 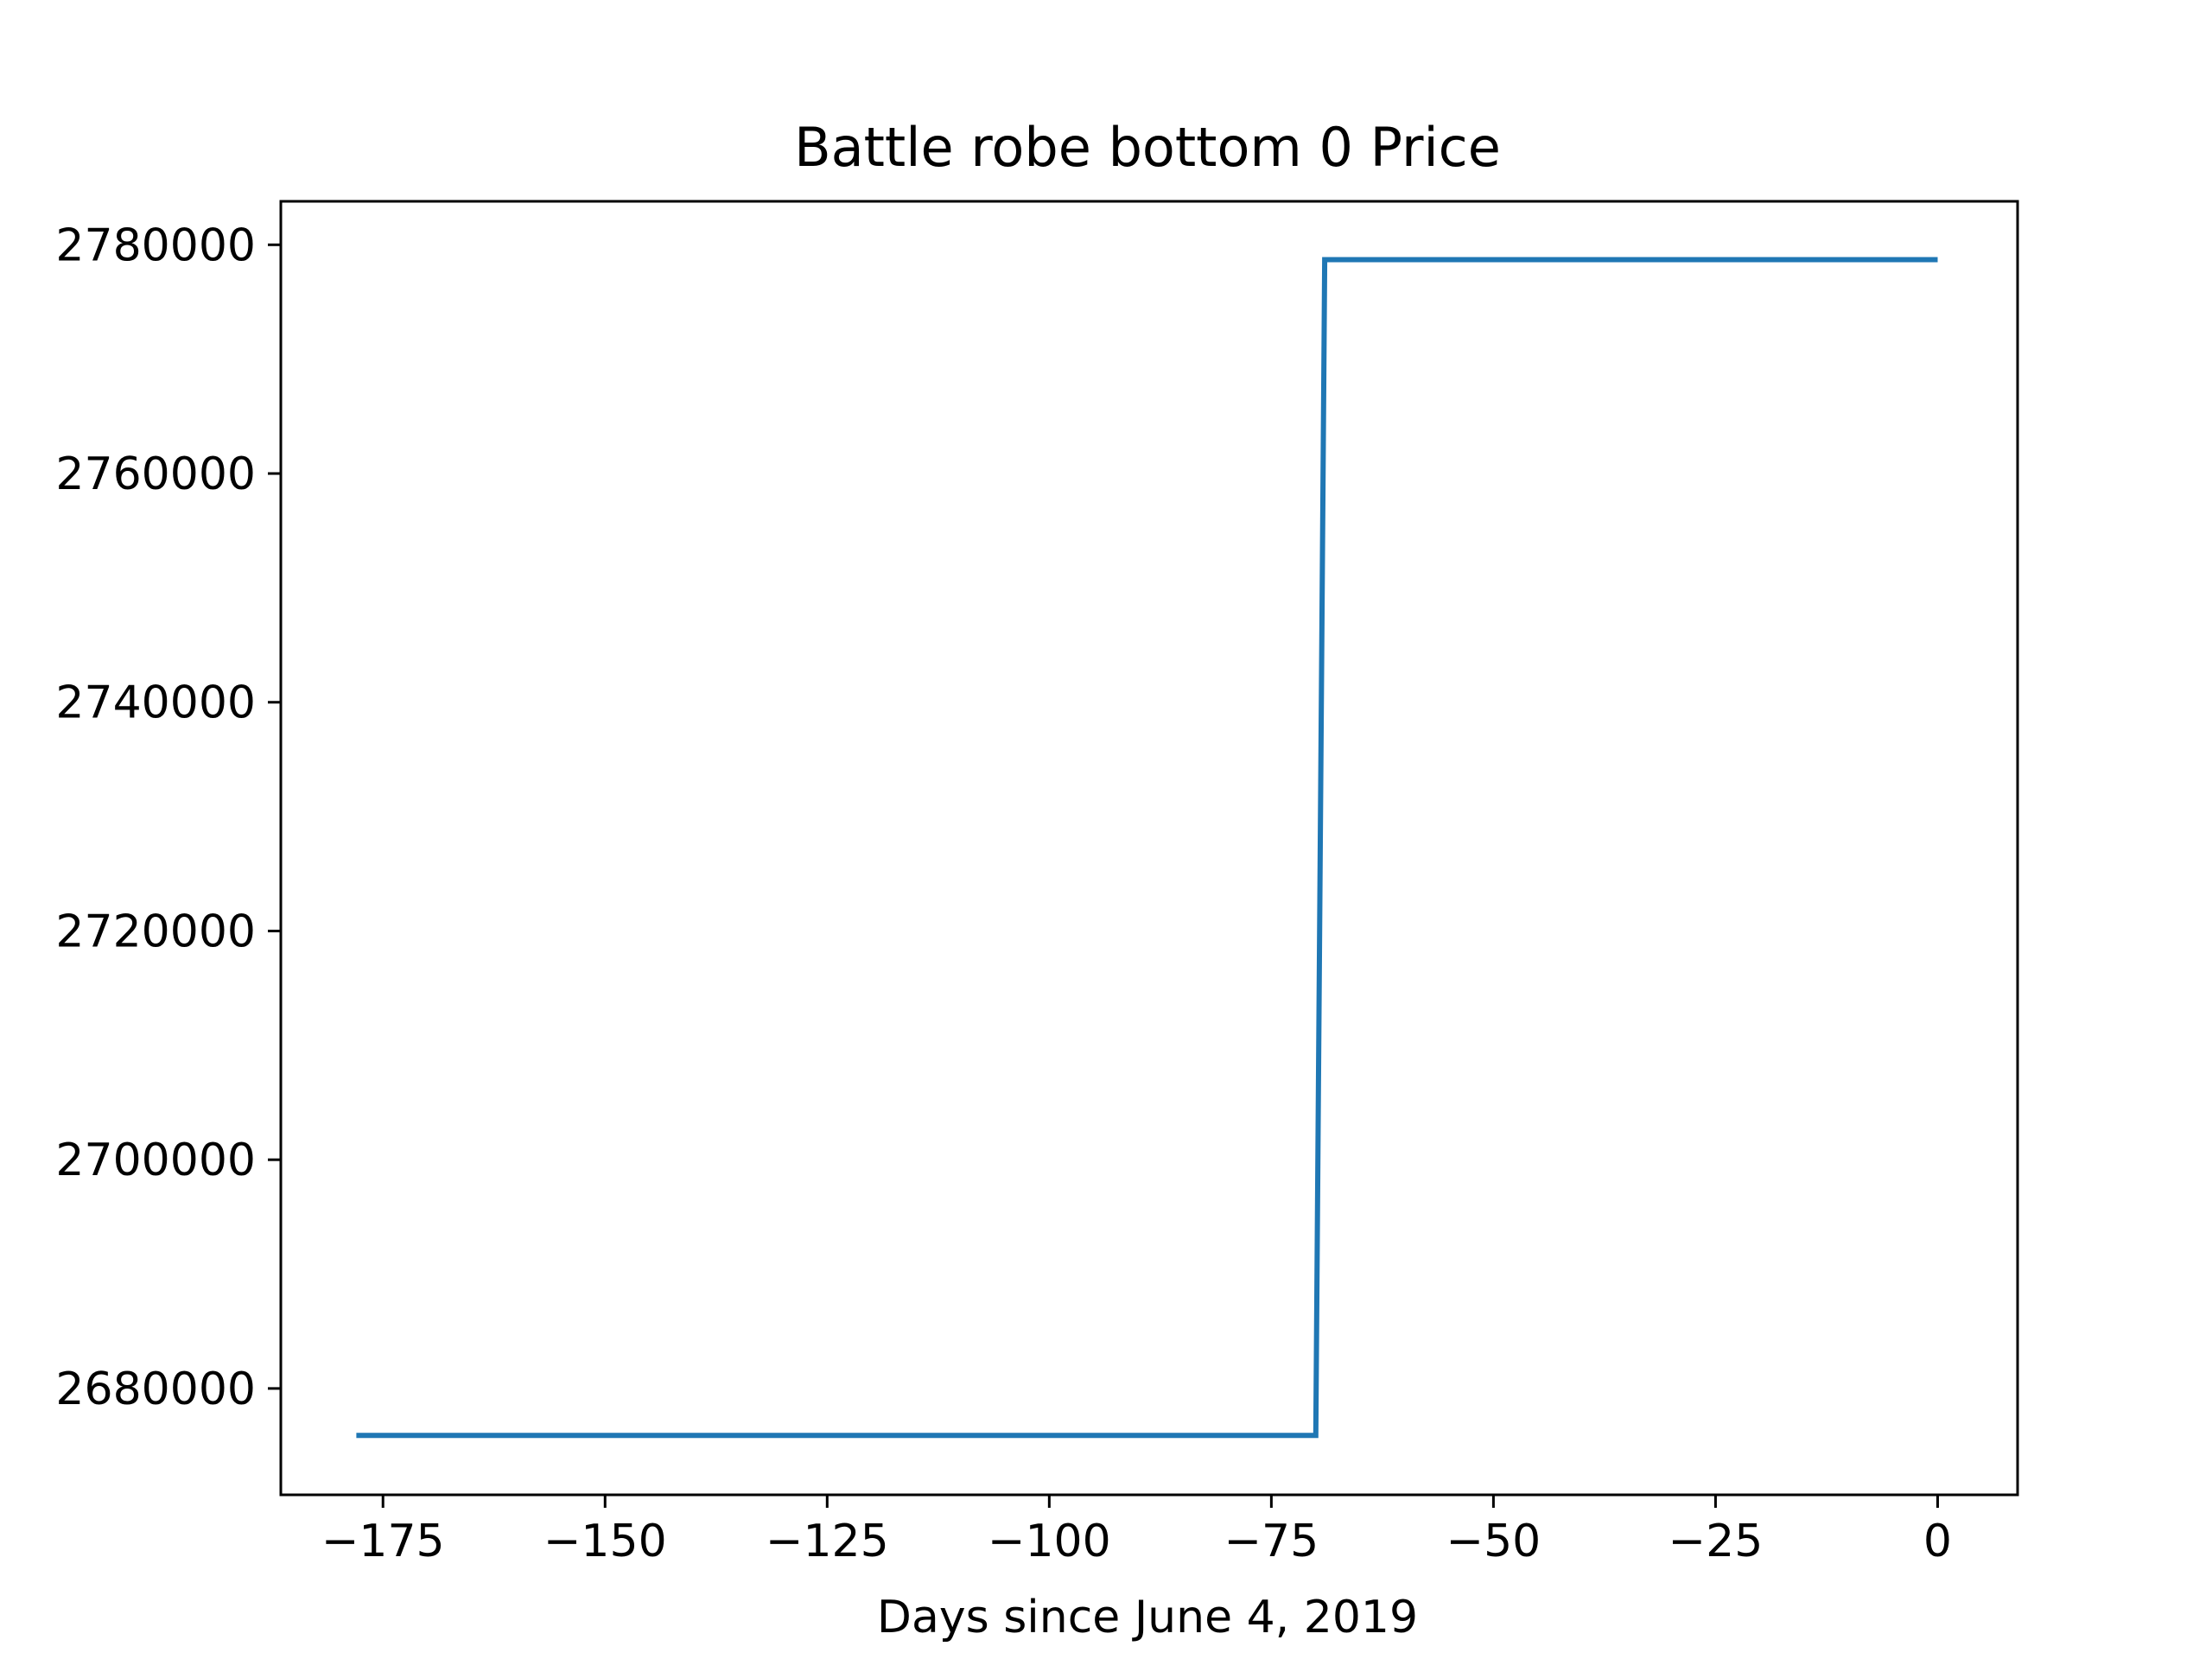 What do you see at coordinates (1136, 1531) in the screenshot?
I see `x-axis: −175 −150 −125 −100 −75 −50 −25 0` at bounding box center [1136, 1531].